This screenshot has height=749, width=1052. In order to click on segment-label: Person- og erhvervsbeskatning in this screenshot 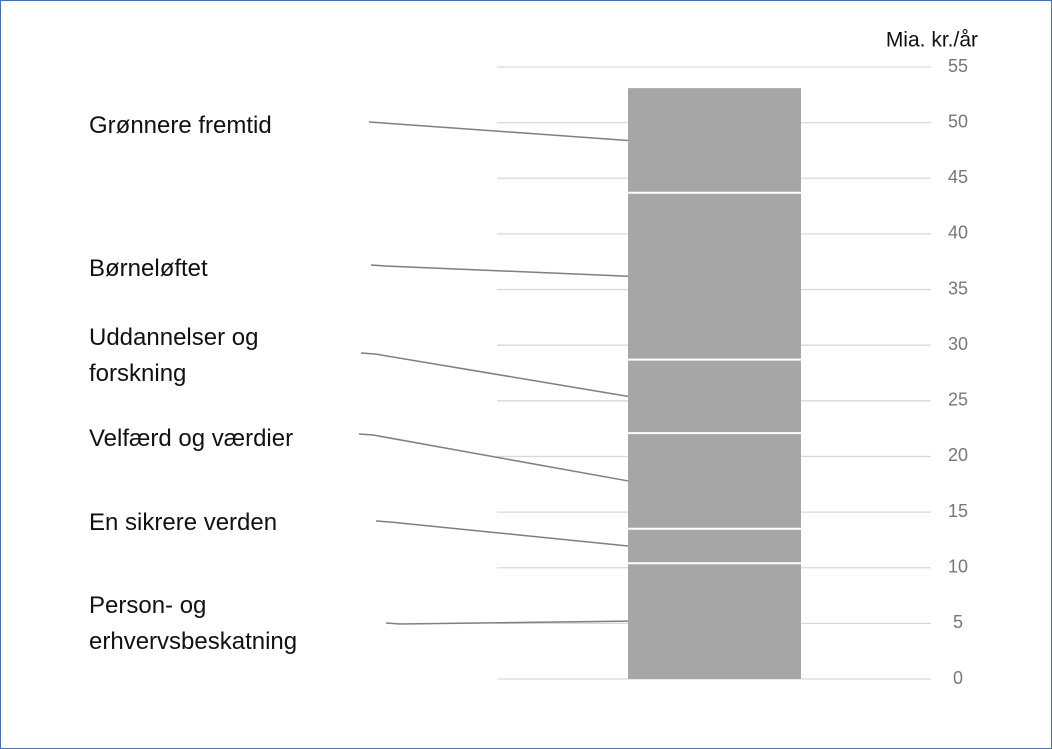, I will do `click(193, 623)`.